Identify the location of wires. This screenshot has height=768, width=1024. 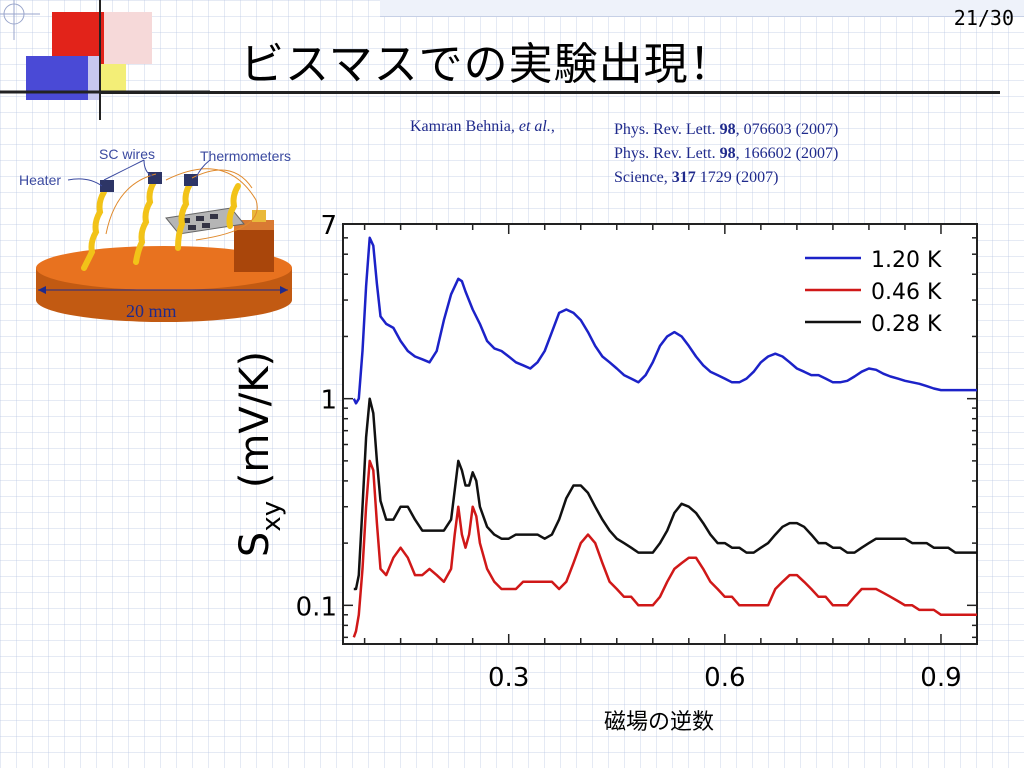
(181, 204).